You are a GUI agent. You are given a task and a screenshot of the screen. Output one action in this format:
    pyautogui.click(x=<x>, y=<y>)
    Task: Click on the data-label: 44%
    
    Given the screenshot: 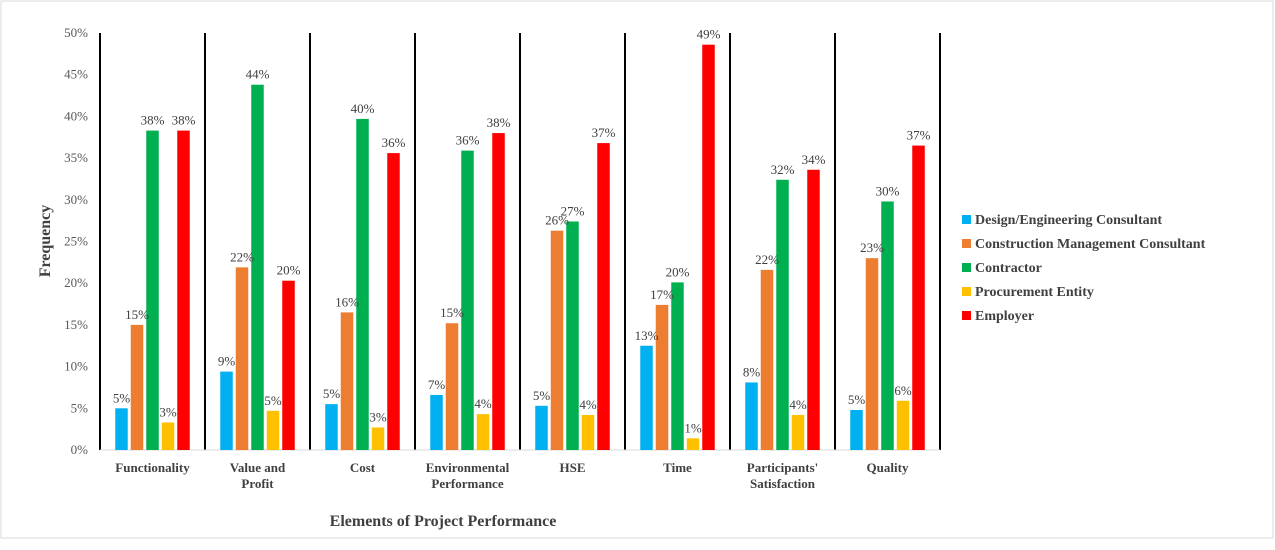 What is the action you would take?
    pyautogui.click(x=258, y=74)
    